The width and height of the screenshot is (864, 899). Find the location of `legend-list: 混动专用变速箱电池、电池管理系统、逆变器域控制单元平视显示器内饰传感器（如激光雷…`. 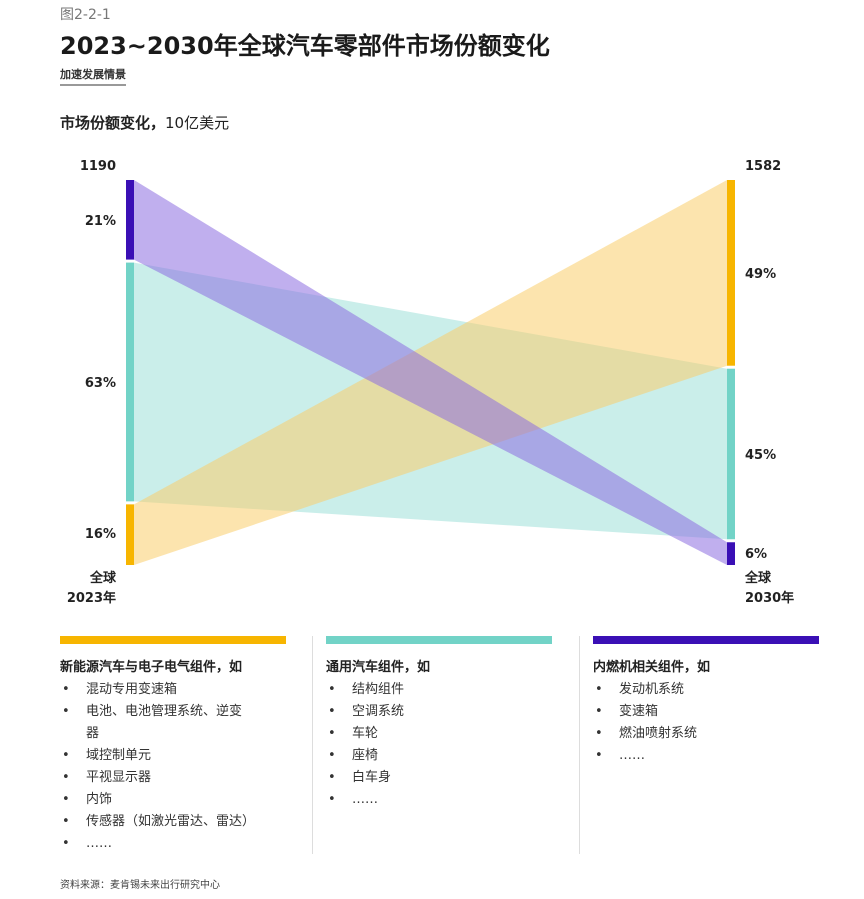

legend-list: 混动专用变速箱电池、电池管理系统、逆变器域控制单元平视显示器内饰传感器（如激光雷… is located at coordinates (173, 767).